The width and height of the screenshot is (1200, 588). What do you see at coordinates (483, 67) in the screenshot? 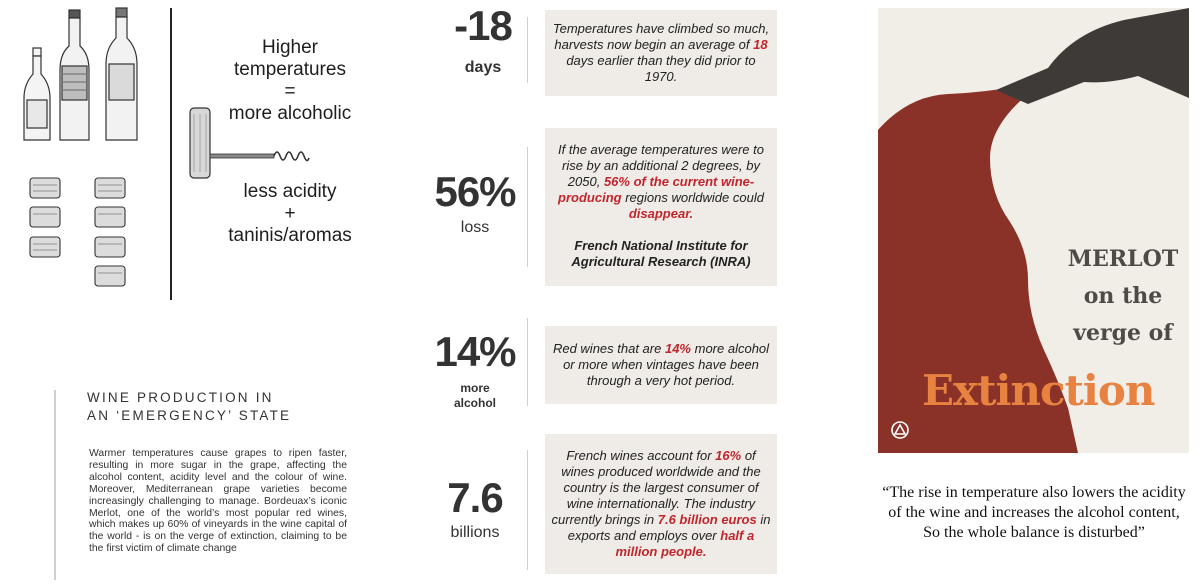
I see `stat-unit: days` at bounding box center [483, 67].